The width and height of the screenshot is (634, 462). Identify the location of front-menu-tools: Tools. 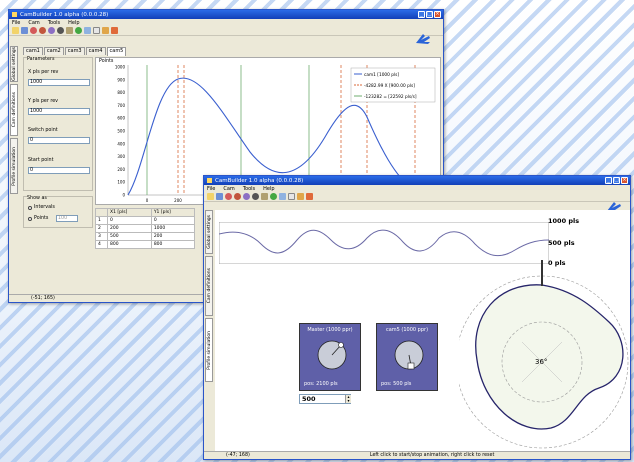
(249, 188).